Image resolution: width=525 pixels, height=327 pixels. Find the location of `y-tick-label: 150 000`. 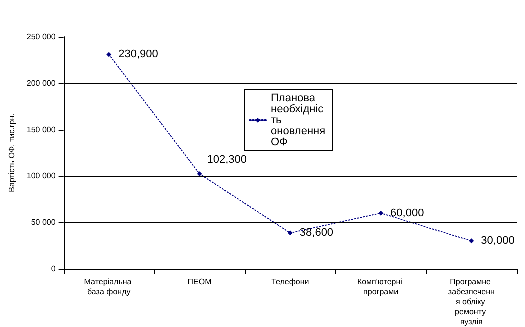

y-tick-label: 150 000 is located at coordinates (41, 129).